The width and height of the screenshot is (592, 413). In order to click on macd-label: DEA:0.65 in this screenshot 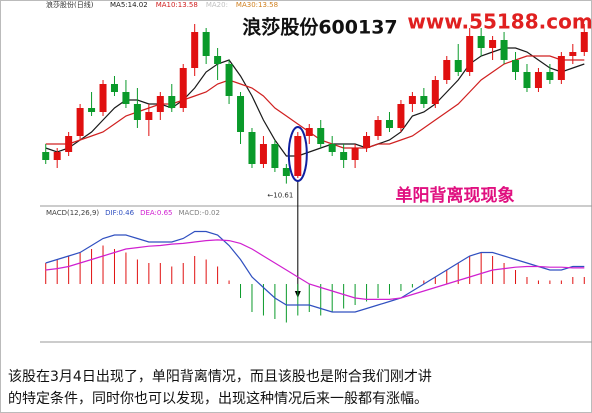, I will do `click(156, 213)`.